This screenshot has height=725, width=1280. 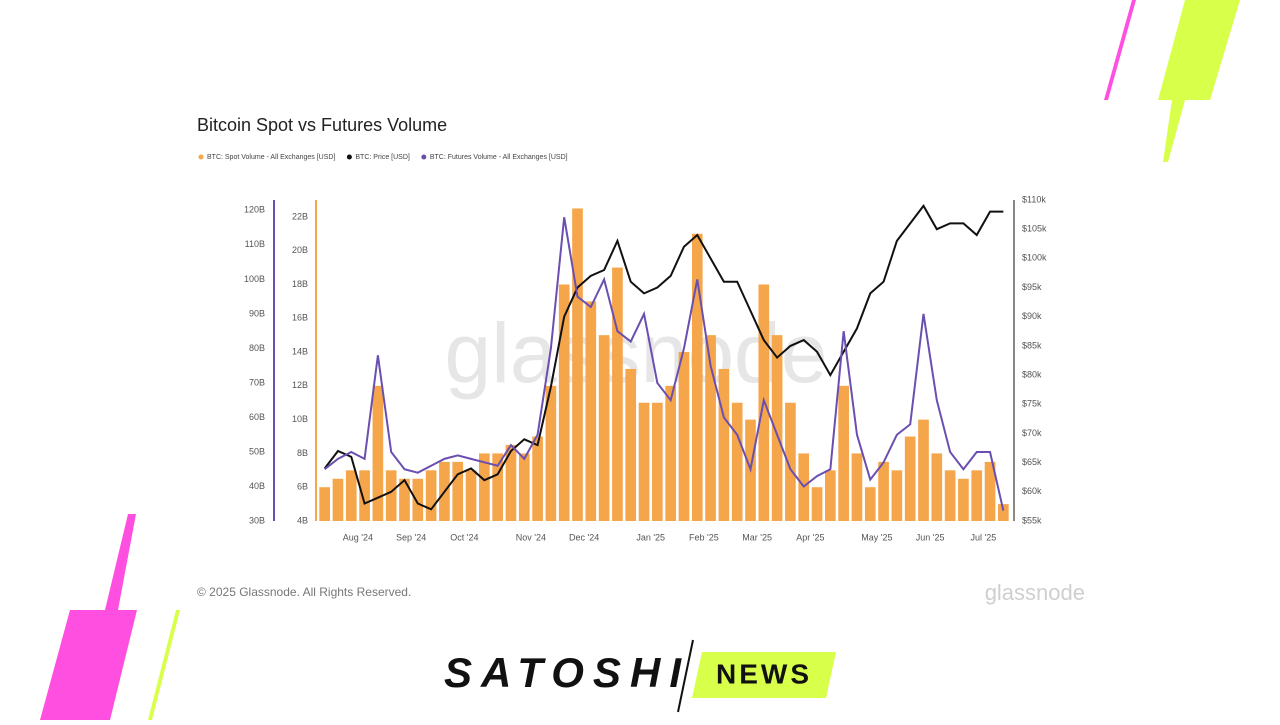 I want to click on y-tick-label: $60k, so click(x=1032, y=491).